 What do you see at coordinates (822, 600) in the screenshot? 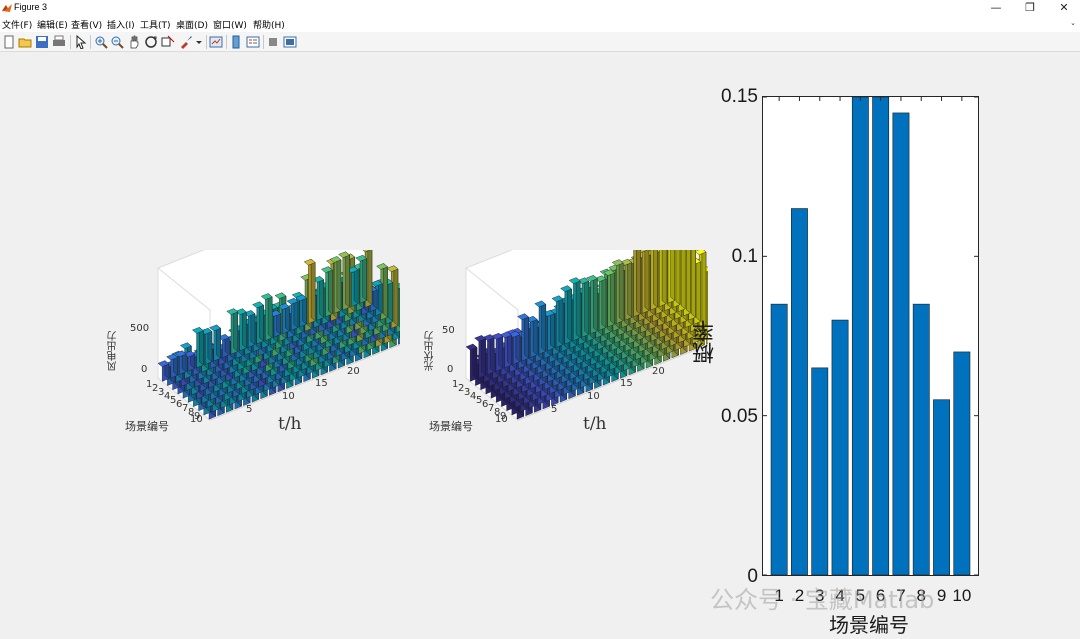
I see `watermark-text: 公众号 · 宝藏Matlab` at bounding box center [822, 600].